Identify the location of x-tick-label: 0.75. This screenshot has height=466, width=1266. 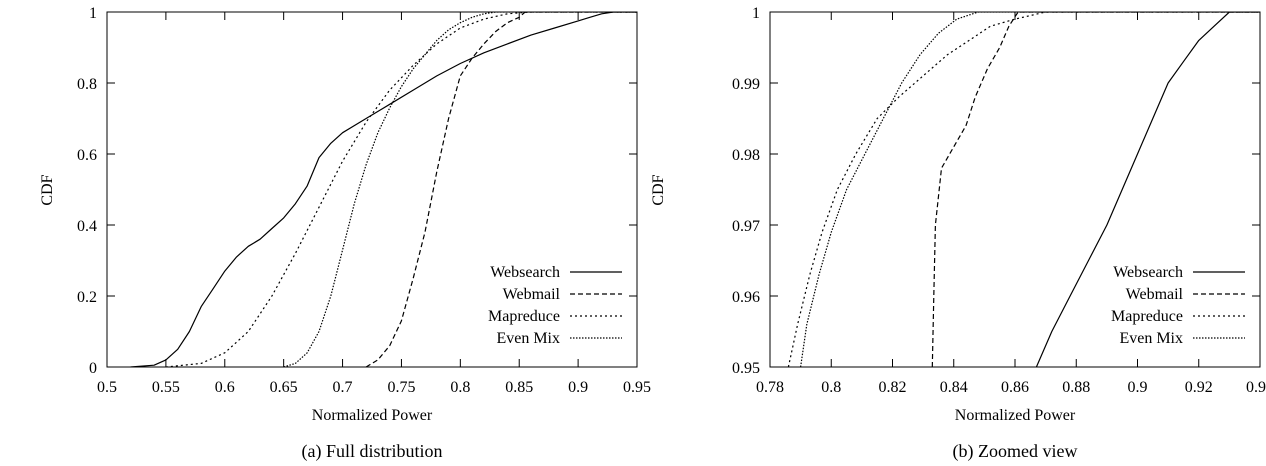
(401, 387).